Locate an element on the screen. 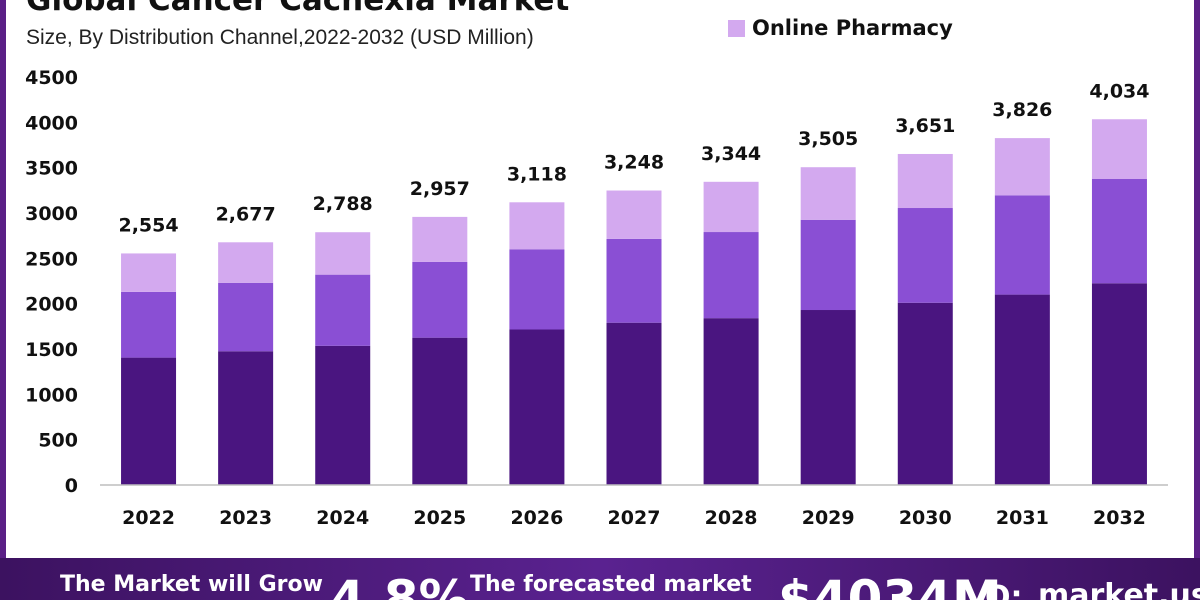  y-tick-label: 0 is located at coordinates (71, 486).